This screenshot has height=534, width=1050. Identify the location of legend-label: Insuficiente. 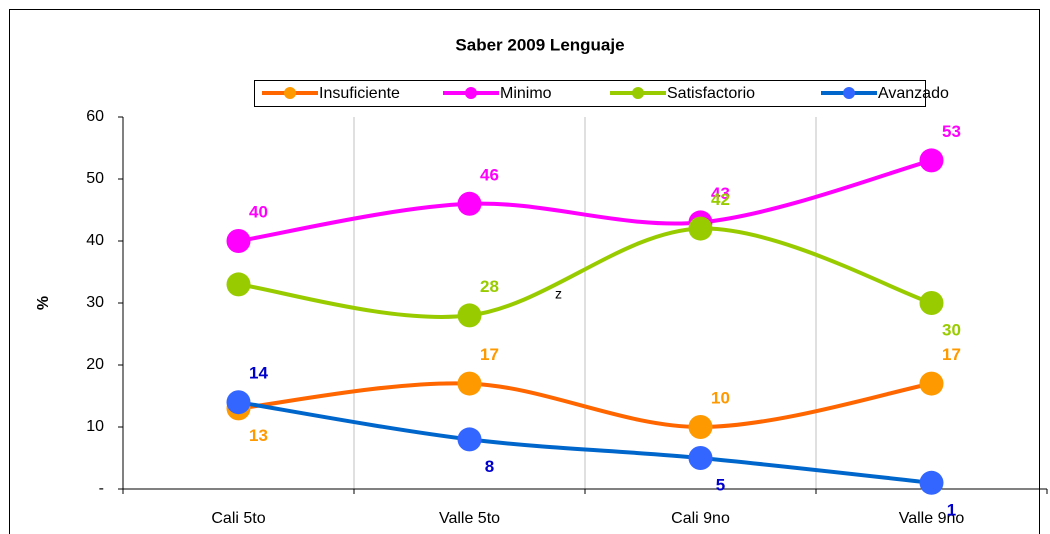
(359, 93).